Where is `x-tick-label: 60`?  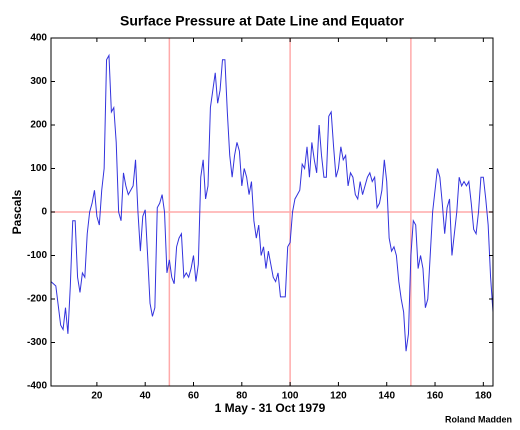 x-tick-label: 60 is located at coordinates (194, 396).